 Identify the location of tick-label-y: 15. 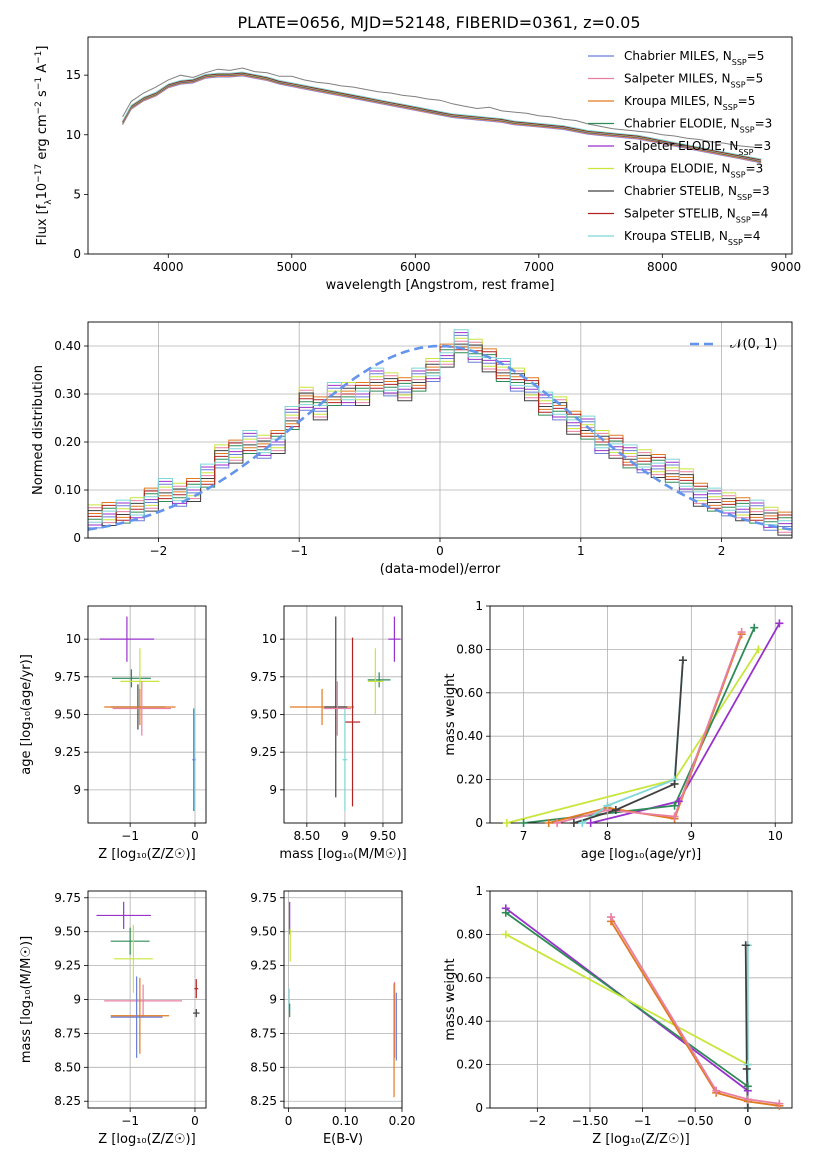
(73, 75).